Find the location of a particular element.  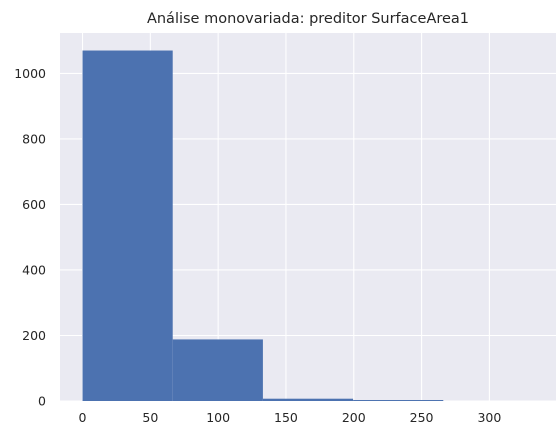

x-tick-label: 300 is located at coordinates (489, 417).